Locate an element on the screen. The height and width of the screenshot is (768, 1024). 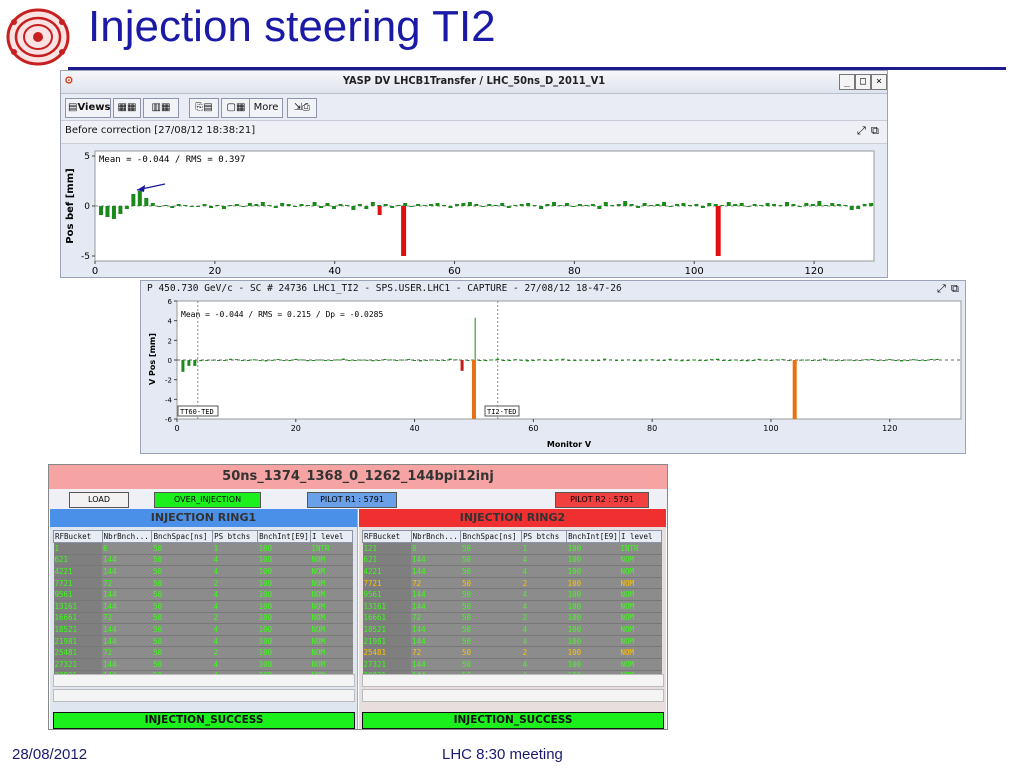
over-injection-indicator: OVER_INJECTION is located at coordinates (207, 500).